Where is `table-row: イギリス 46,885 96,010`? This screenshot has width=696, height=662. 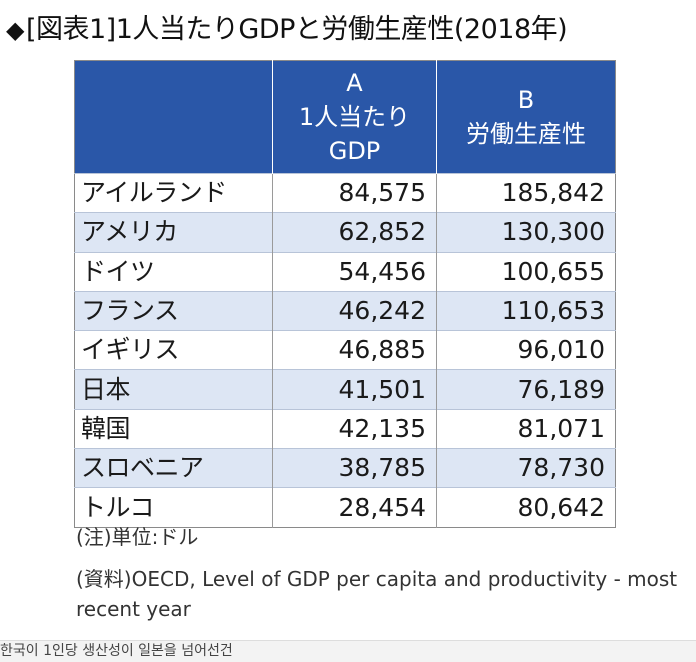 table-row: イギリス 46,885 96,010 is located at coordinates (345, 350).